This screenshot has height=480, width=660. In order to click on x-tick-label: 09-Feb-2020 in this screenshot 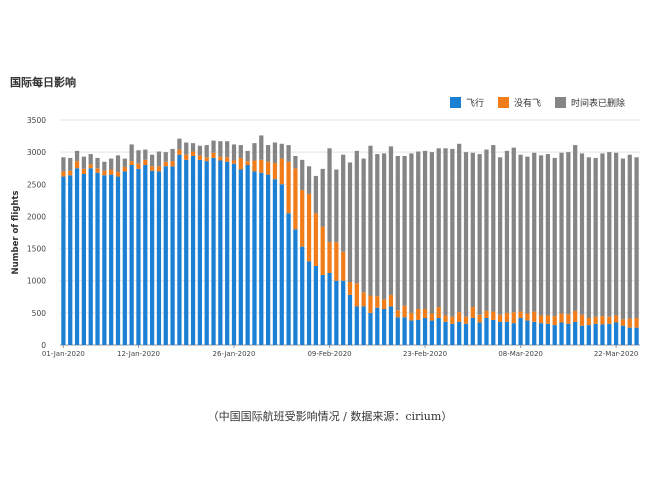, I will do `click(329, 354)`.